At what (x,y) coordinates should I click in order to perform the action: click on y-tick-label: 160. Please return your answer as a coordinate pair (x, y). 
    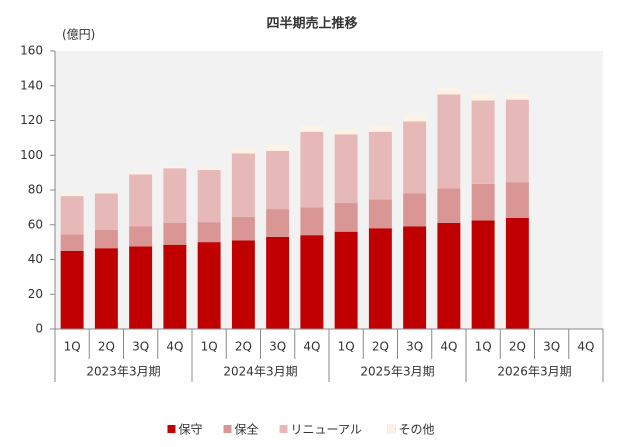
    Looking at the image, I should click on (31, 51).